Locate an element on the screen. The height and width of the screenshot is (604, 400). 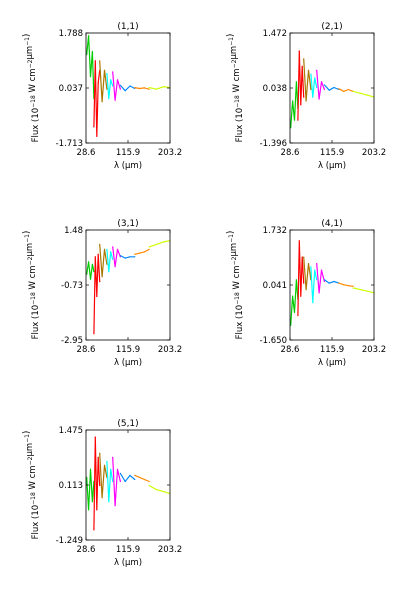
axes-box is located at coordinates (128, 285).